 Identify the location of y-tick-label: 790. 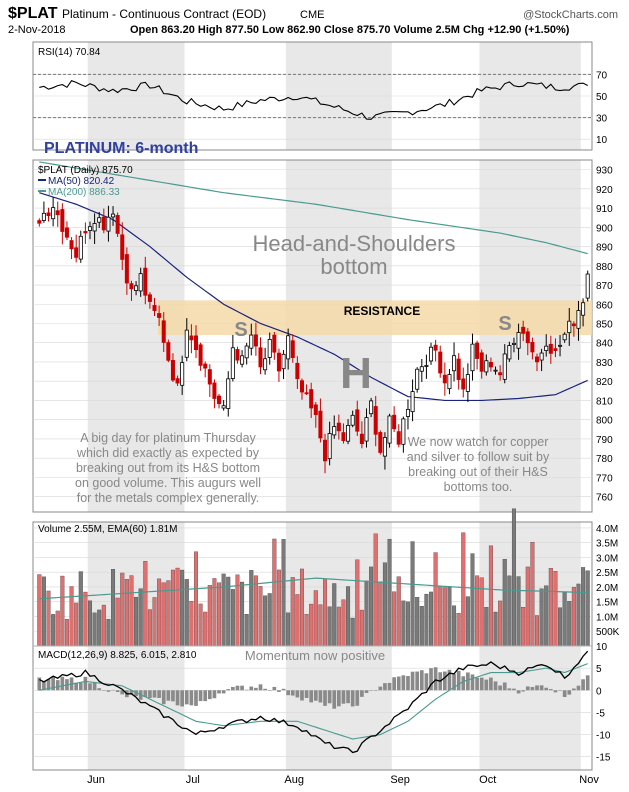
(604, 440).